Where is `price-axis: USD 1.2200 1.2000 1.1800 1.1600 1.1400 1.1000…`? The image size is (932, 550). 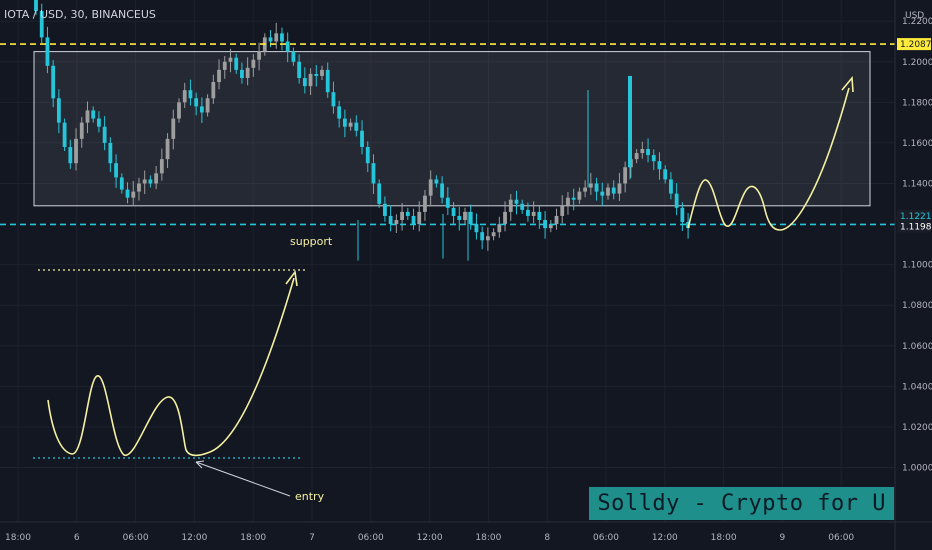 price-axis: USD 1.2200 1.2000 1.1800 1.1600 1.1400 1.1000… is located at coordinates (913, 275).